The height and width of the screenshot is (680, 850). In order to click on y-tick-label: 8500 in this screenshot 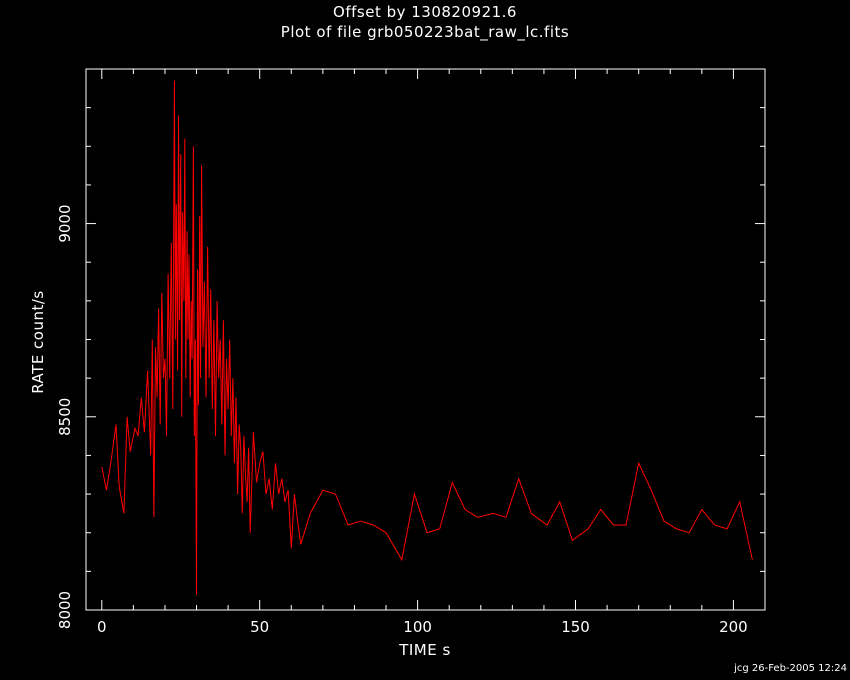, I will do `click(65, 417)`.